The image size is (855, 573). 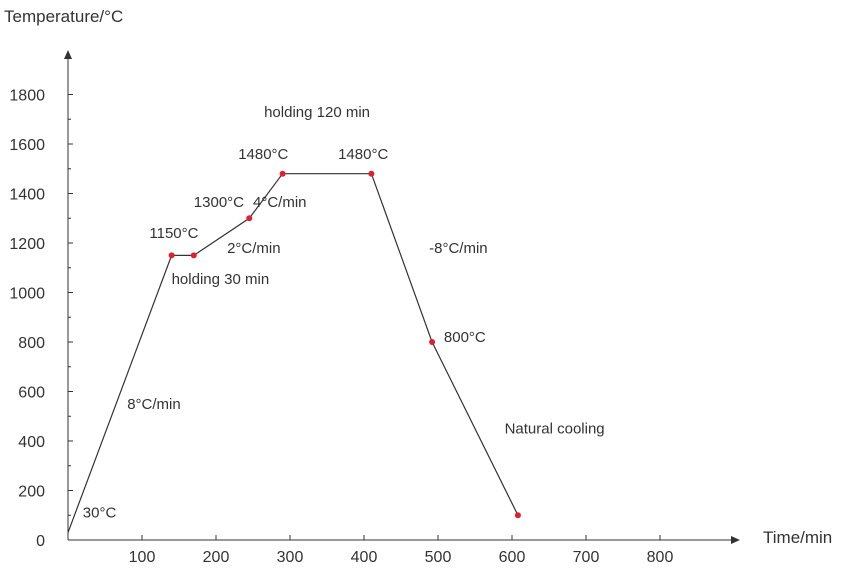 I want to click on annotation-label: -8°C/min, so click(x=458, y=248).